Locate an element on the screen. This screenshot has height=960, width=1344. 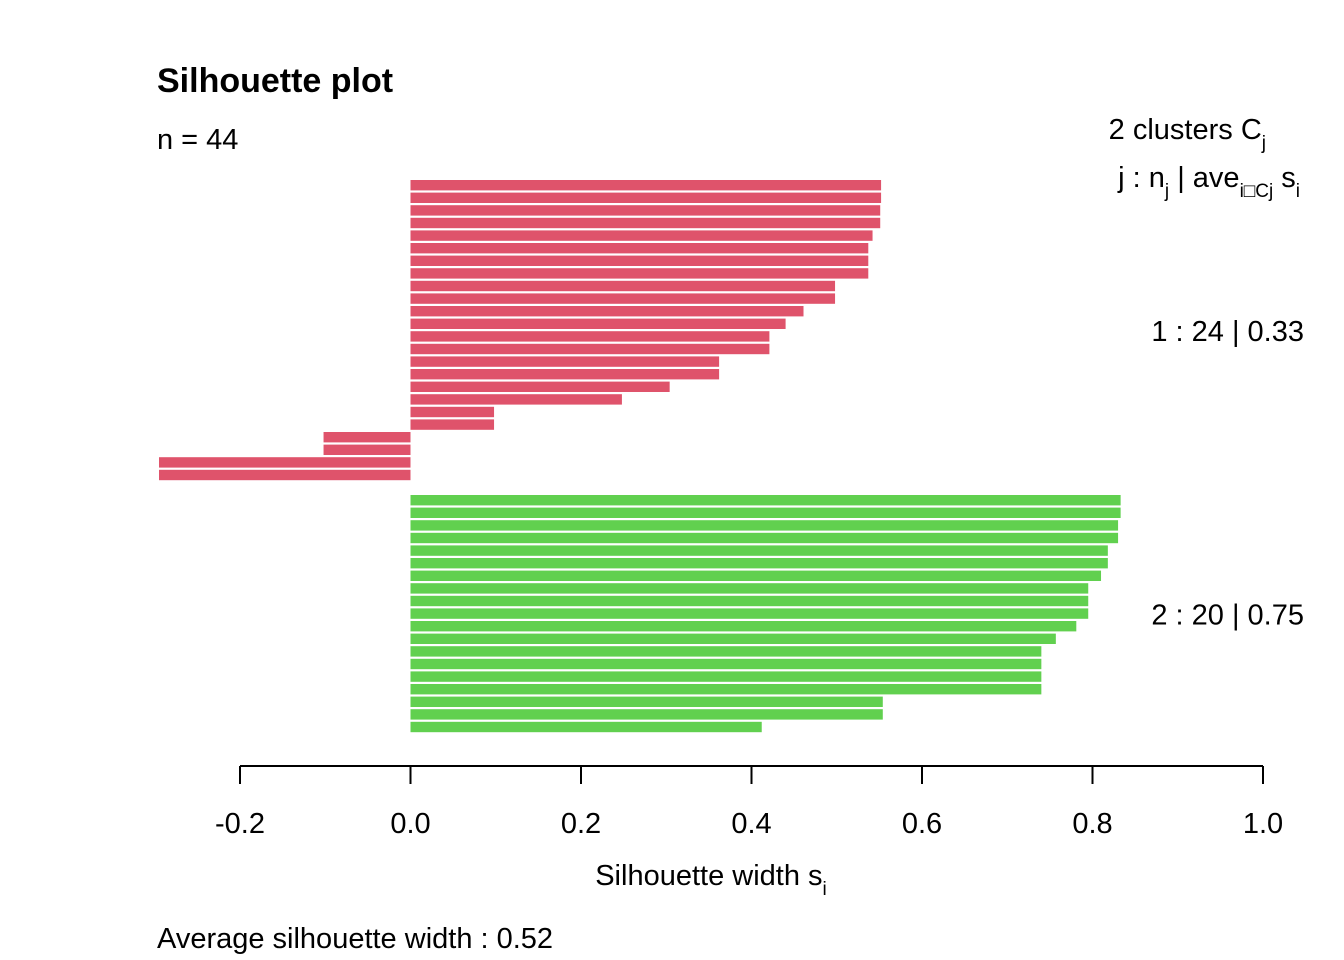
x-tick-label: 0.6 is located at coordinates (922, 824).